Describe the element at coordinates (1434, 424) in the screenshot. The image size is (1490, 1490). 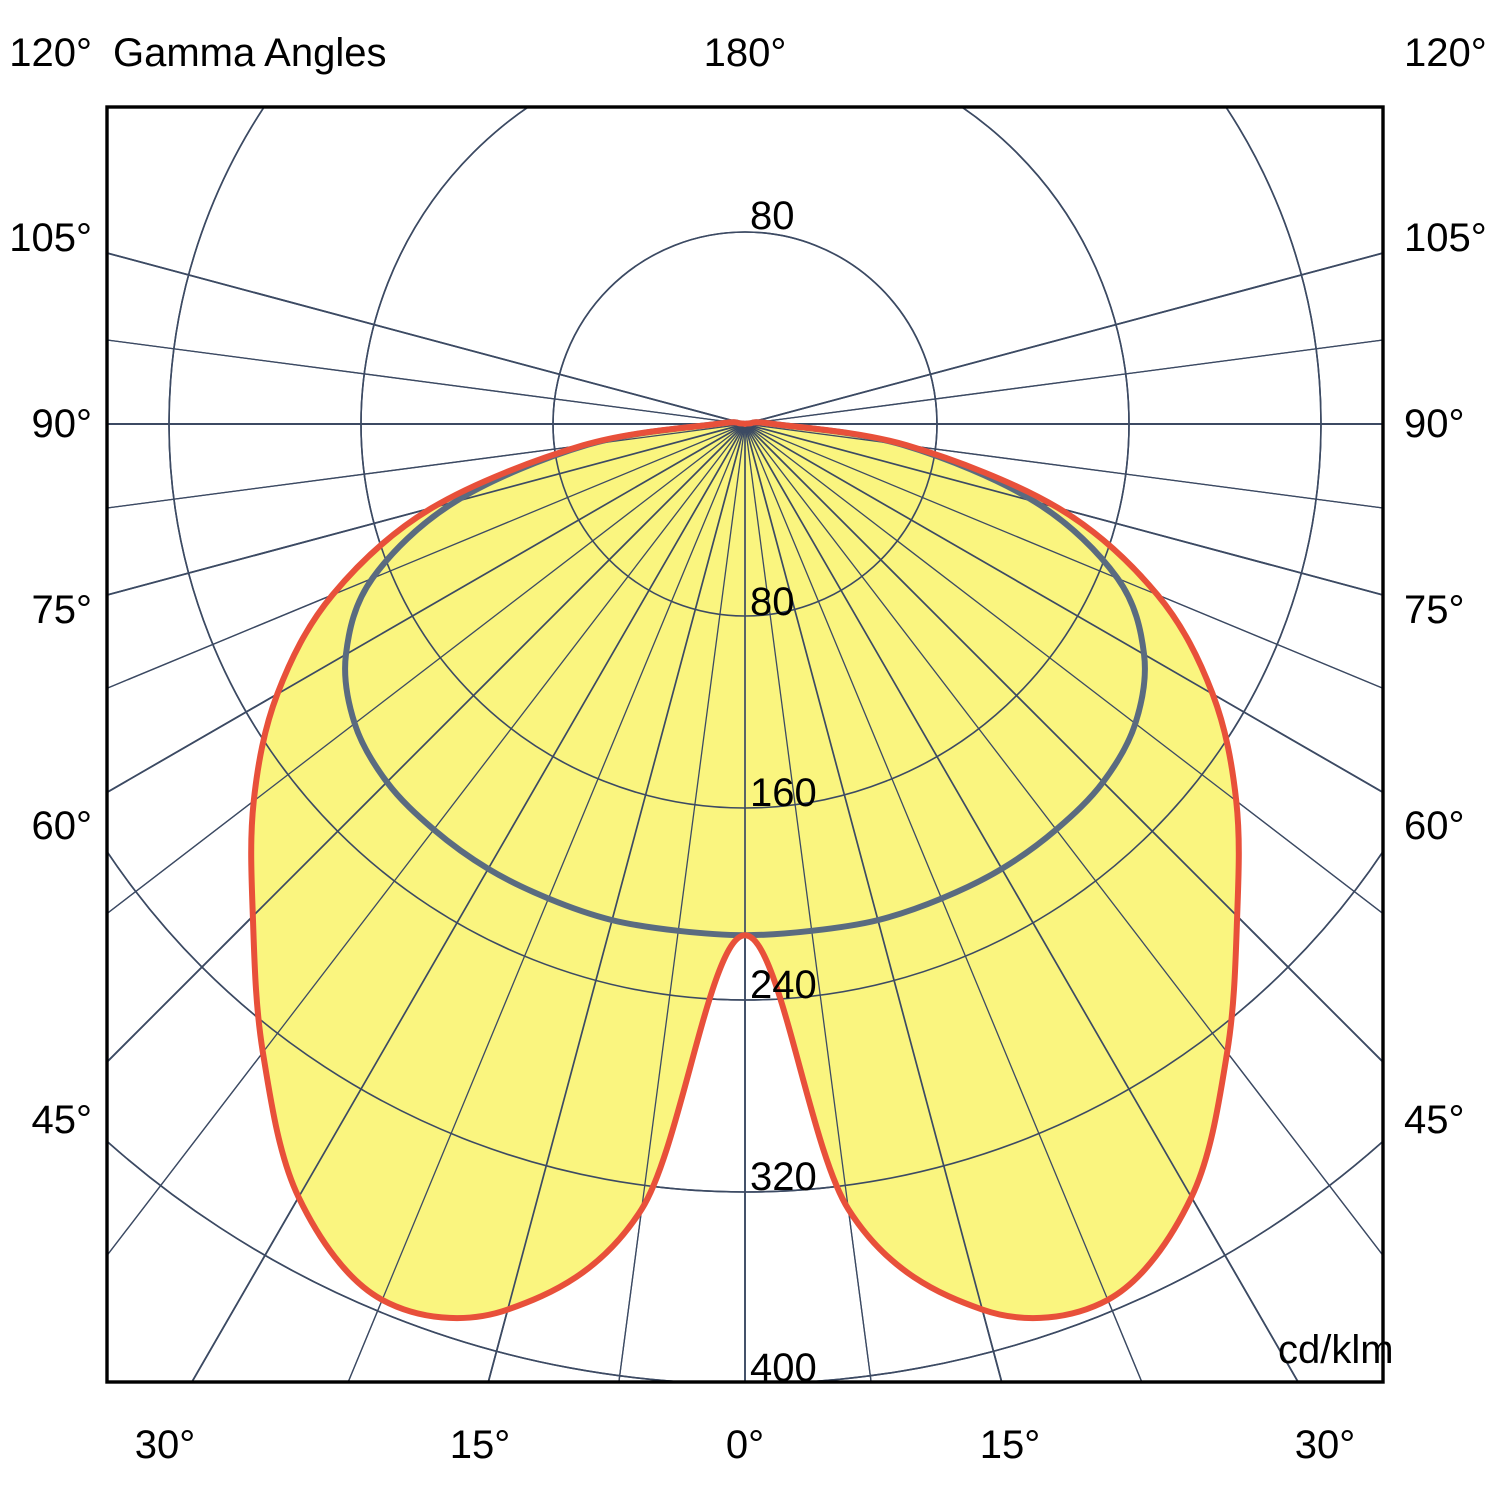
I see `gamma-label-right-90: 90°` at that location.